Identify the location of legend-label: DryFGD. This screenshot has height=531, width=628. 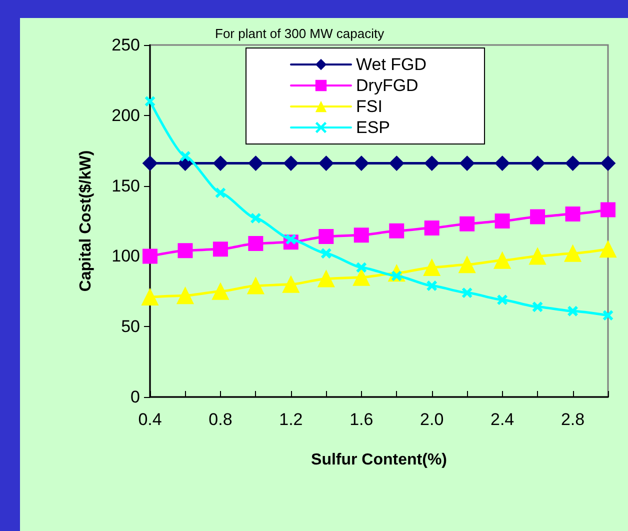
(387, 85).